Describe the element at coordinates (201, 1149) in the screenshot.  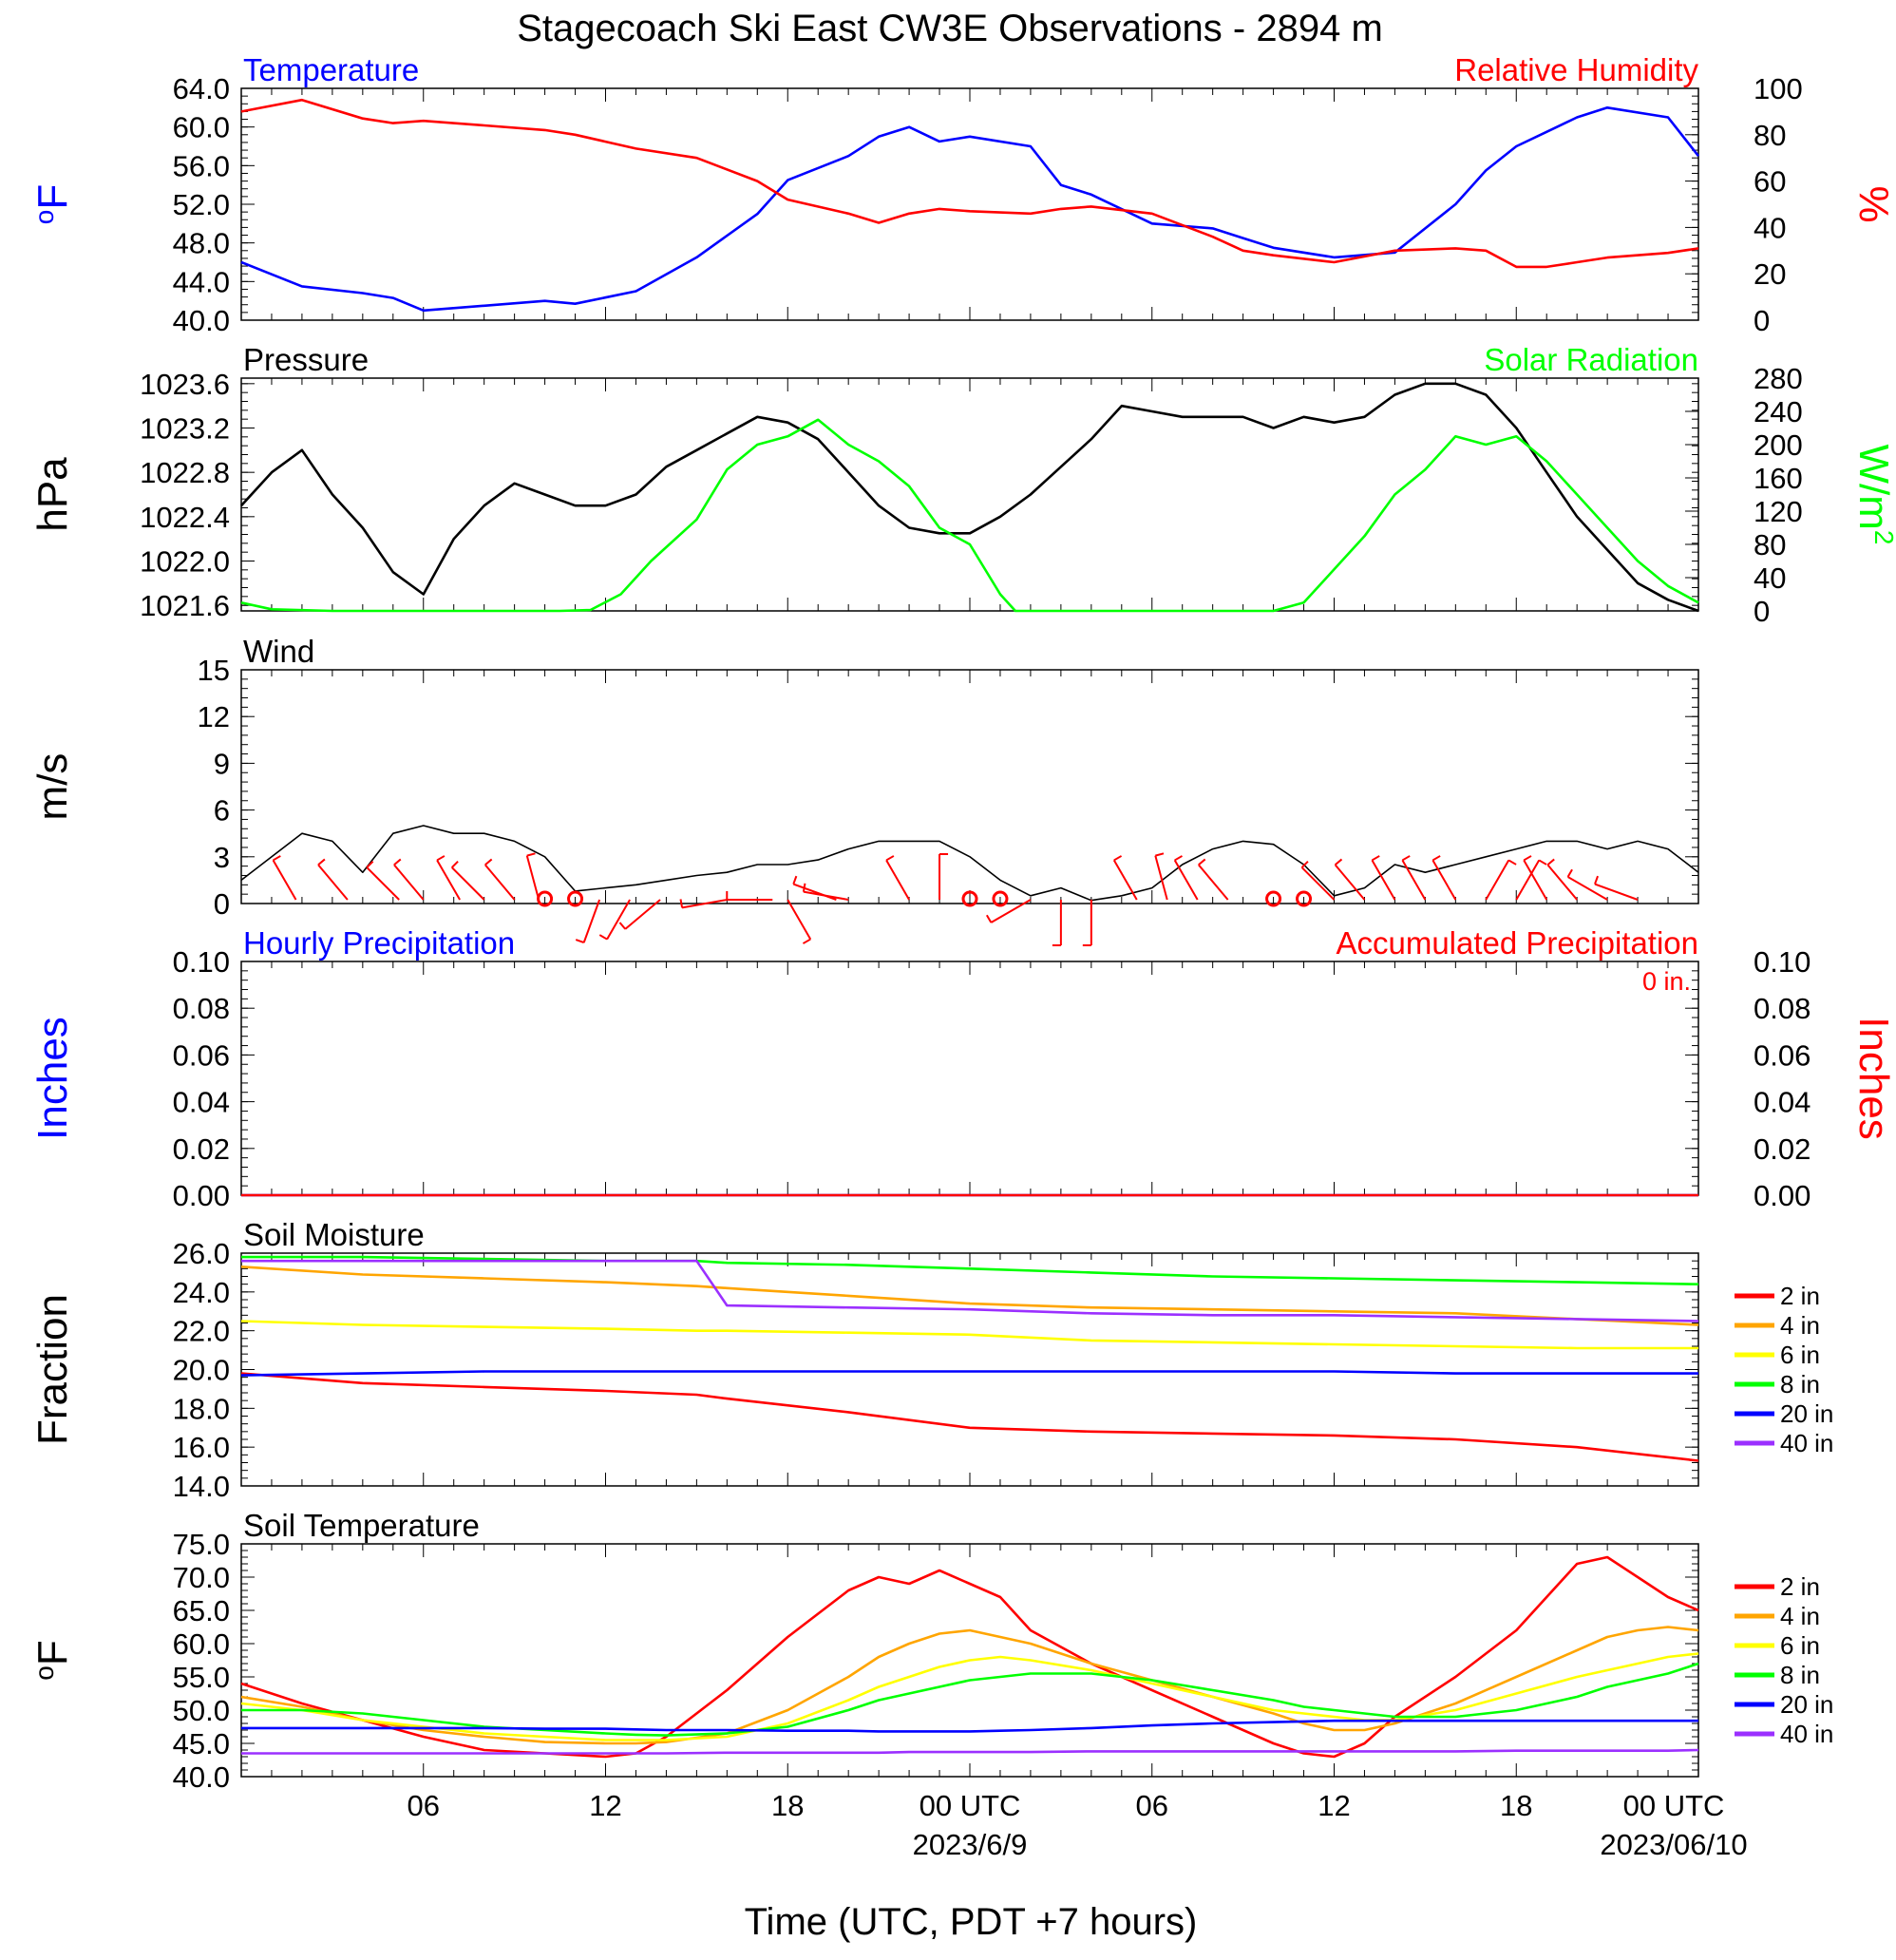
I see `y-tick-label: 0.02` at that location.